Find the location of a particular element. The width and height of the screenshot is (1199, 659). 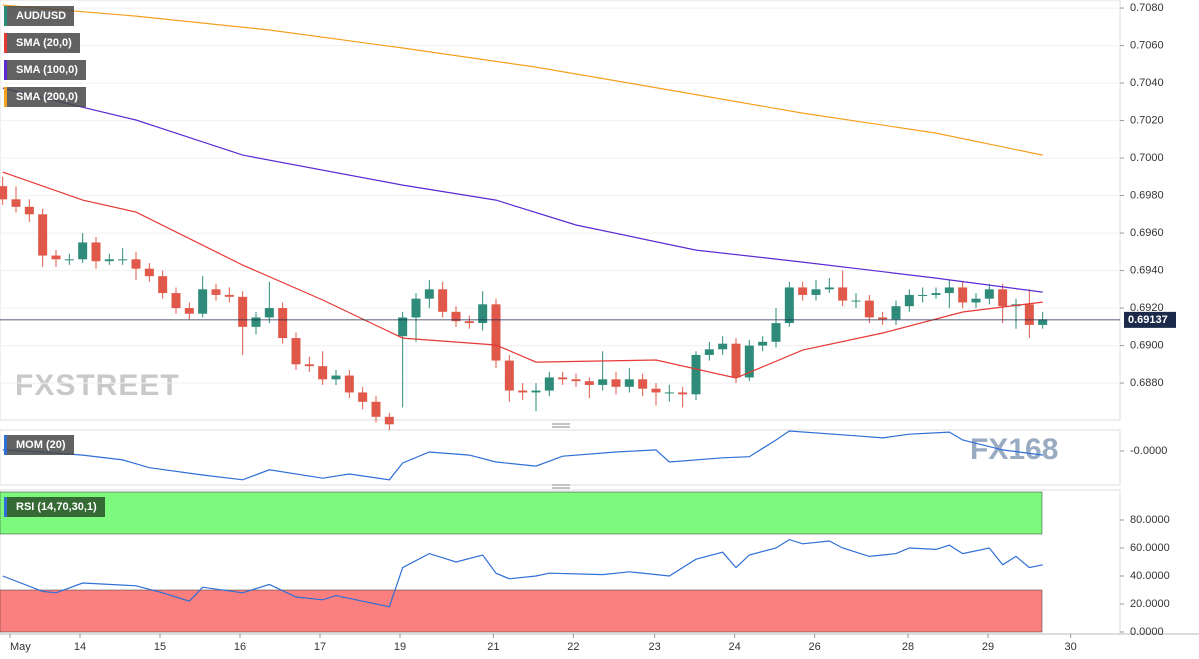

y-tick-label: 80.0000 is located at coordinates (1150, 520).